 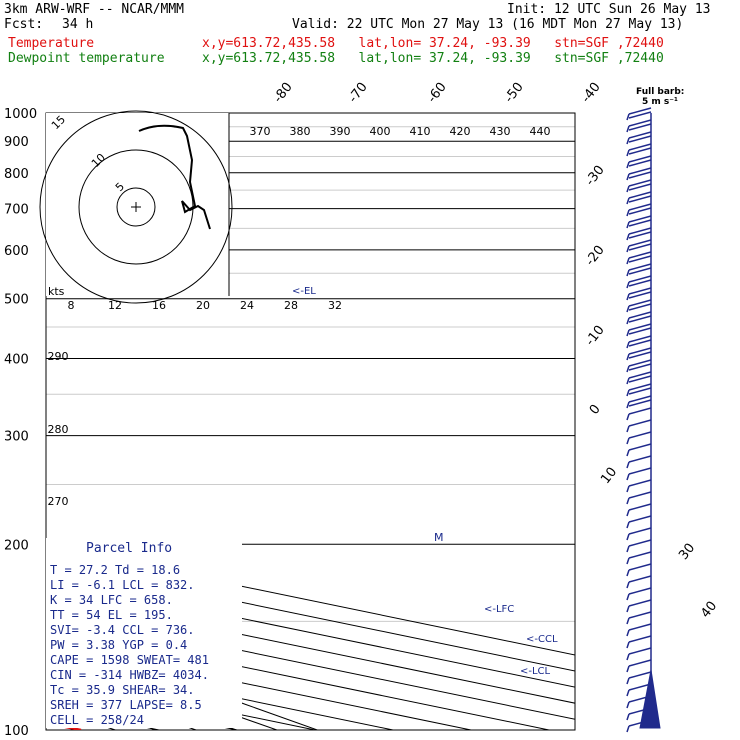 I want to click on theta-label: 440, so click(x=540, y=131).